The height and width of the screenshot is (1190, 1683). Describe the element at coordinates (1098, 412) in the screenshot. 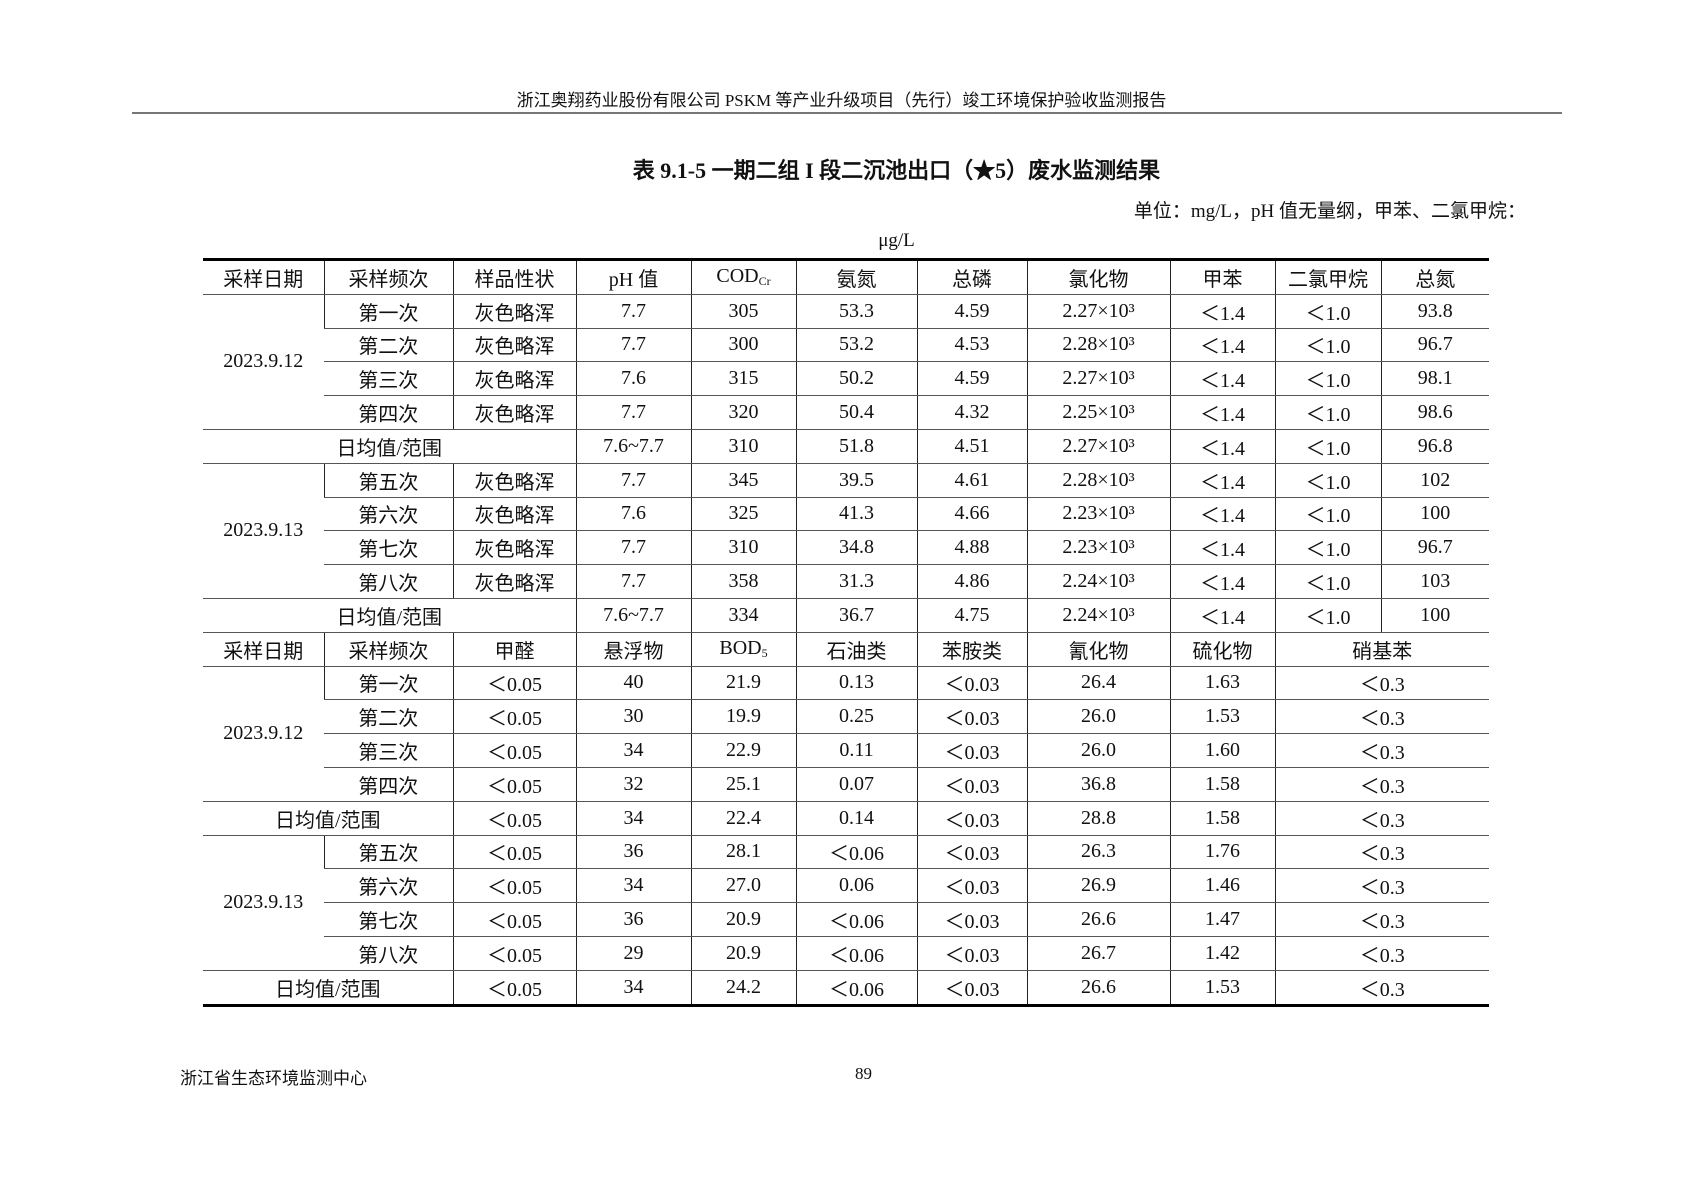

I see `table-cell: 2.25×10³` at that location.